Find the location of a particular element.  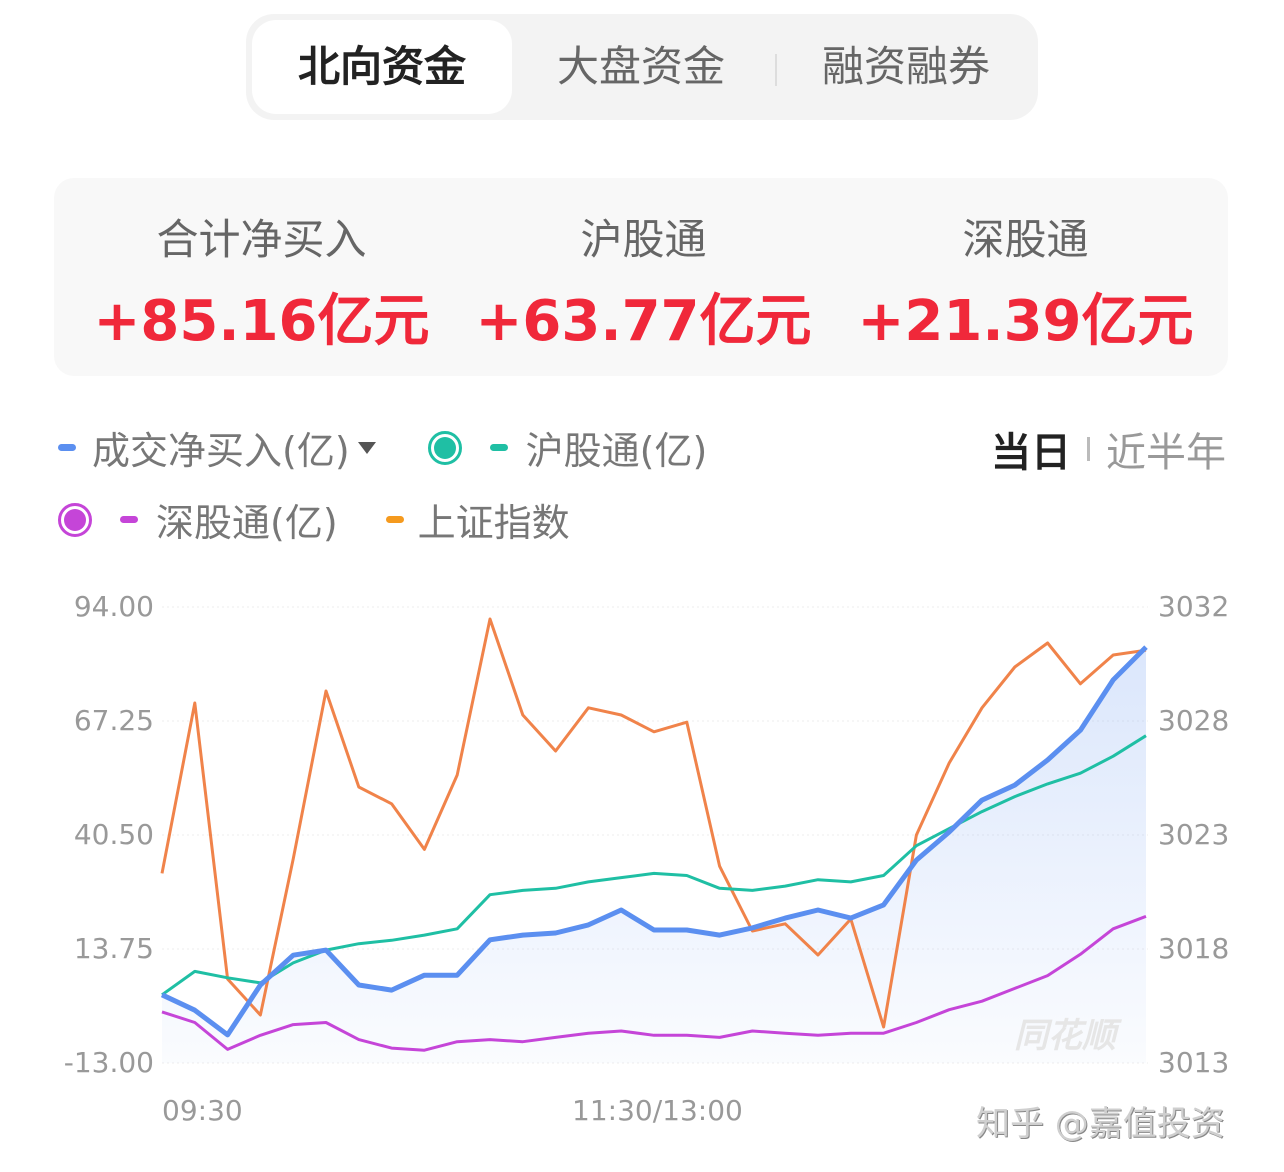

legend-shenzhen-toggle: 深股通(亿) is located at coordinates (198, 519).